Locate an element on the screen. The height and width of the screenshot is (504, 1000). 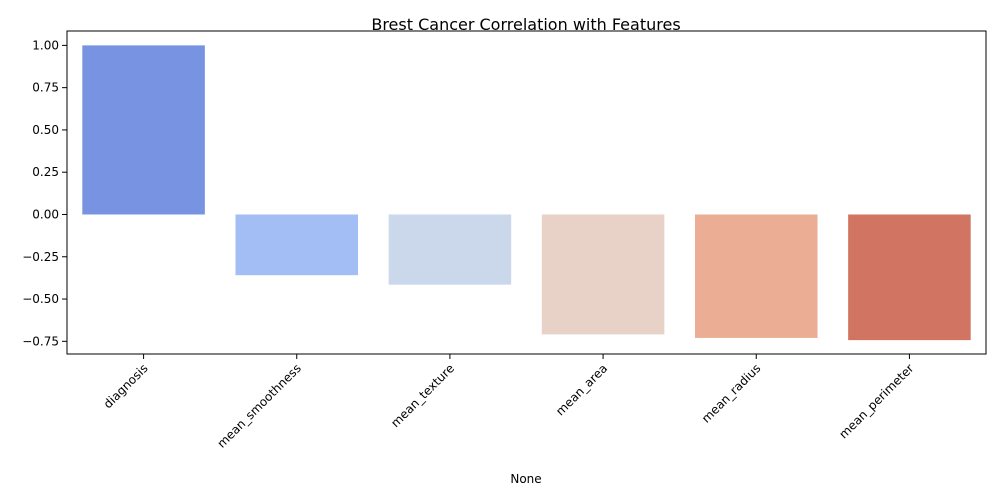
y-tick-label: −0.50 is located at coordinates (40, 299).